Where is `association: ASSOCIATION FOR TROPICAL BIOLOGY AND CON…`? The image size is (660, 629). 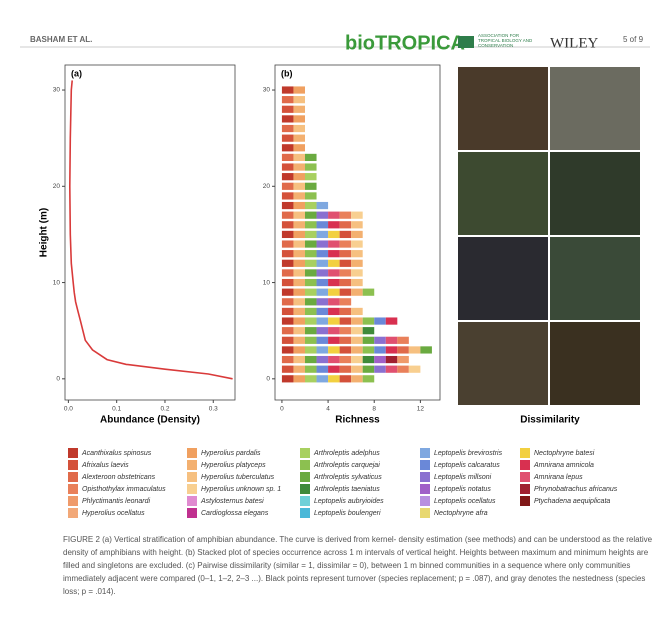
association: ASSOCIATION FOR TROPICAL BIOLOGY AND CON… is located at coordinates (505, 40).